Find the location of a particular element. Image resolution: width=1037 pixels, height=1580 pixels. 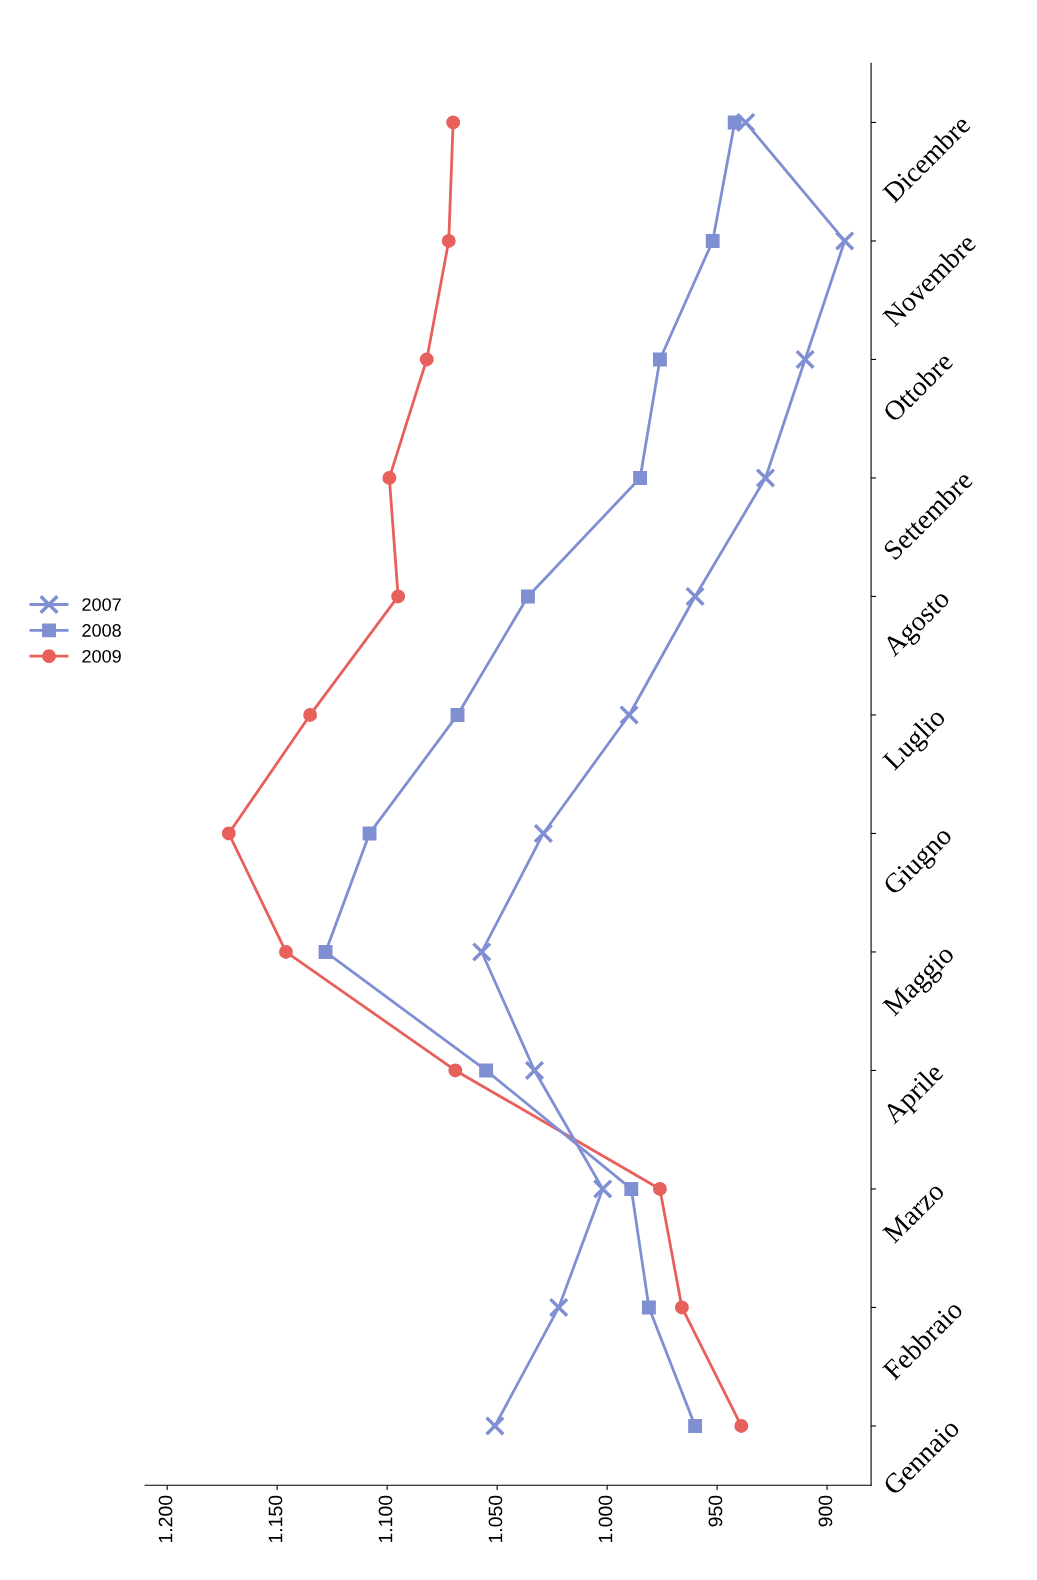

x-tick-label: 1.100 is located at coordinates (385, 1519).